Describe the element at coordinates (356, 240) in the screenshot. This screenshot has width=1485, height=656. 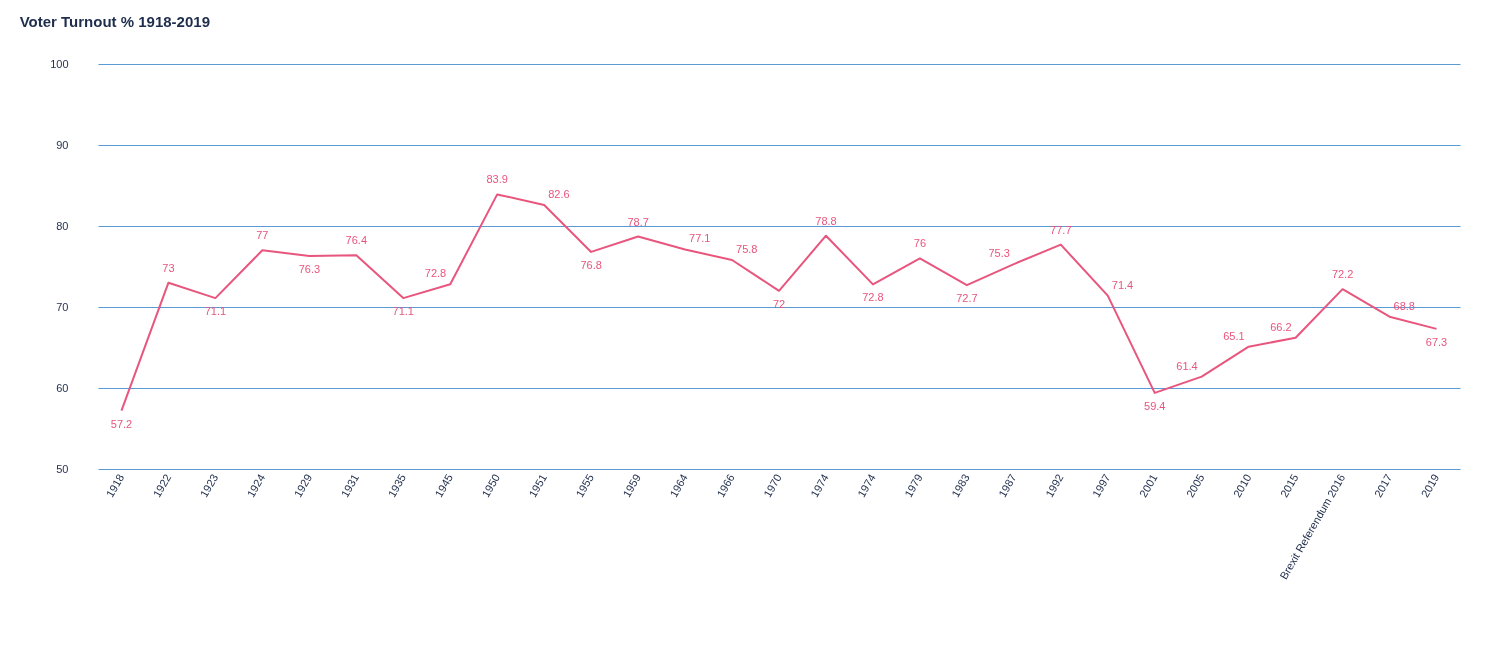
I see `data-label: 76.4` at that location.